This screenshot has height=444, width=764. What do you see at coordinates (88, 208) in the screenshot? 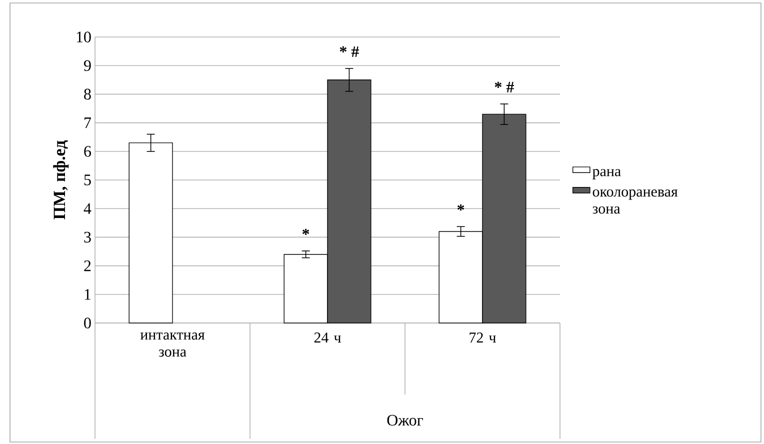
I see `y-tick-label: 4` at bounding box center [88, 208].